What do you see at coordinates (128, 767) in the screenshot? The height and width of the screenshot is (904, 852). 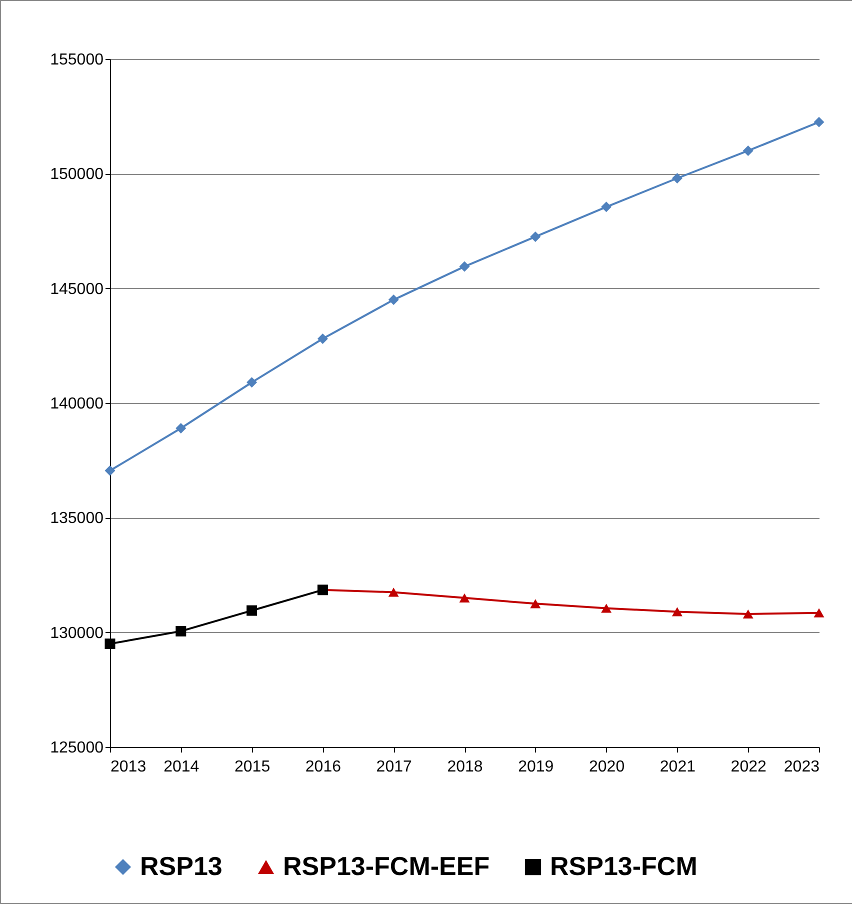 I see `x-tick-label: 2013` at bounding box center [128, 767].